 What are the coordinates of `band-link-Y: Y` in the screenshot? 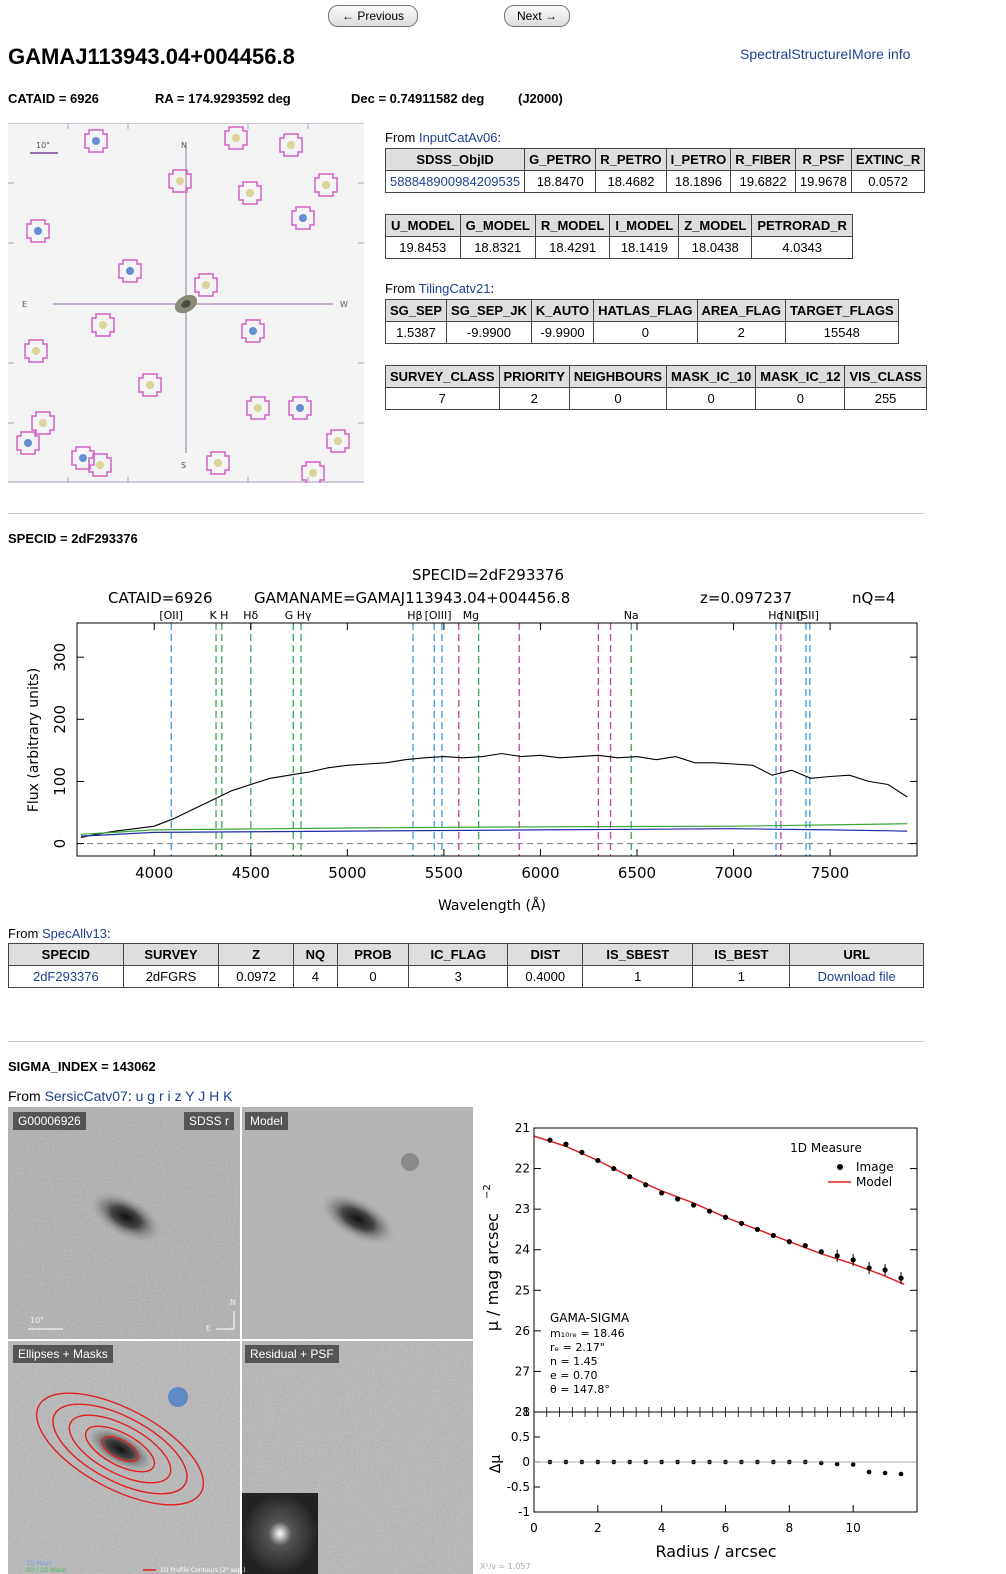 It's located at (190, 1096).